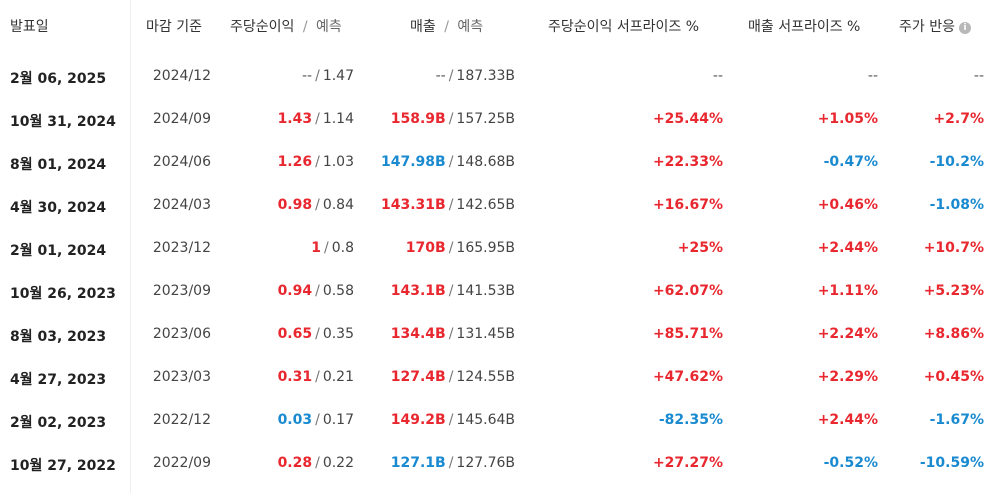 Image resolution: width=1006 pixels, height=493 pixels. I want to click on eps-forecast: 0.35, so click(338, 334).